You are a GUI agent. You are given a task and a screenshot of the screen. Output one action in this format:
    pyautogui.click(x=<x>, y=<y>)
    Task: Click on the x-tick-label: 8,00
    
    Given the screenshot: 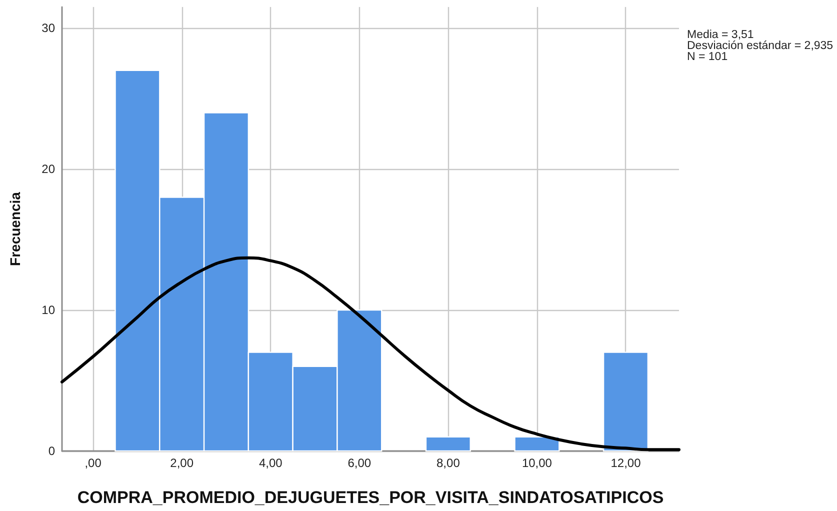 What is the action you would take?
    pyautogui.click(x=448, y=463)
    